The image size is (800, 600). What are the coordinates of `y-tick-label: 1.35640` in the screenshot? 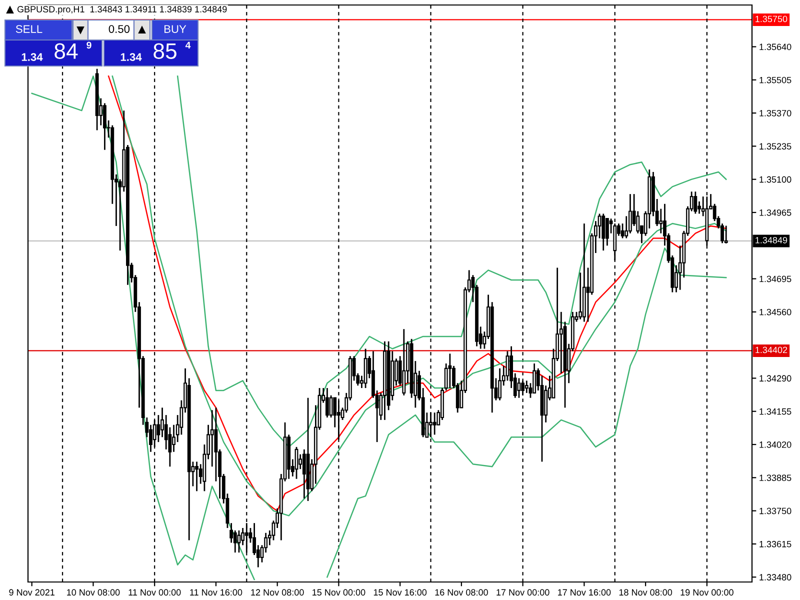 It's located at (776, 47).